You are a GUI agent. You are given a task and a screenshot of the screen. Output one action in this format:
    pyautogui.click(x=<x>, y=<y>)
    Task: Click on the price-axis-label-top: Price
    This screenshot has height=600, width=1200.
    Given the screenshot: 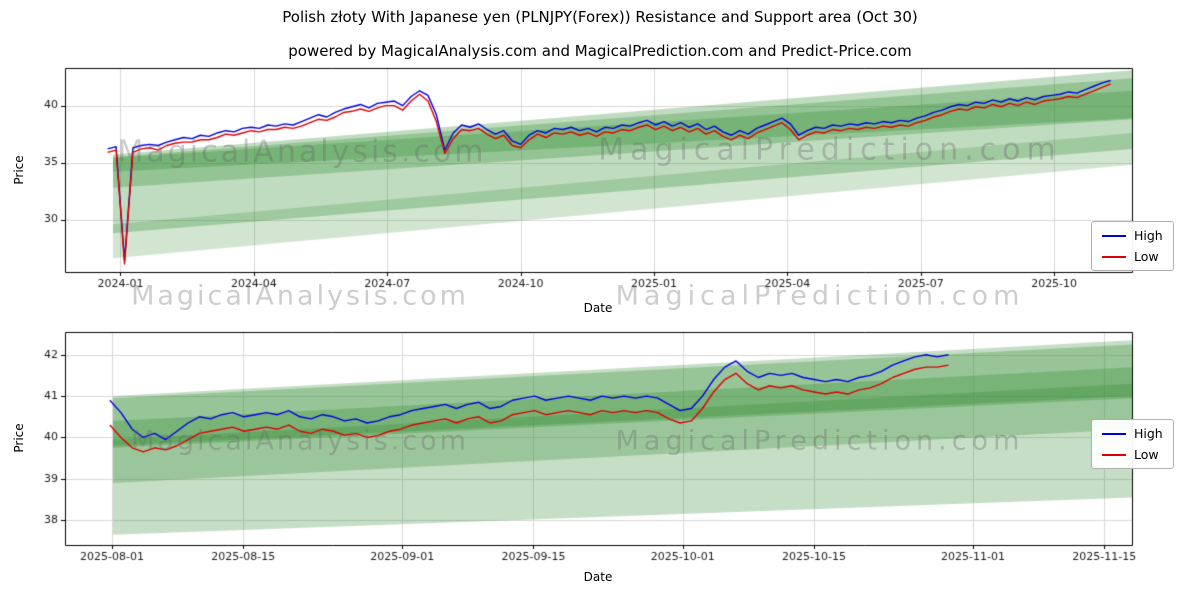 What is the action you would take?
    pyautogui.click(x=19, y=170)
    